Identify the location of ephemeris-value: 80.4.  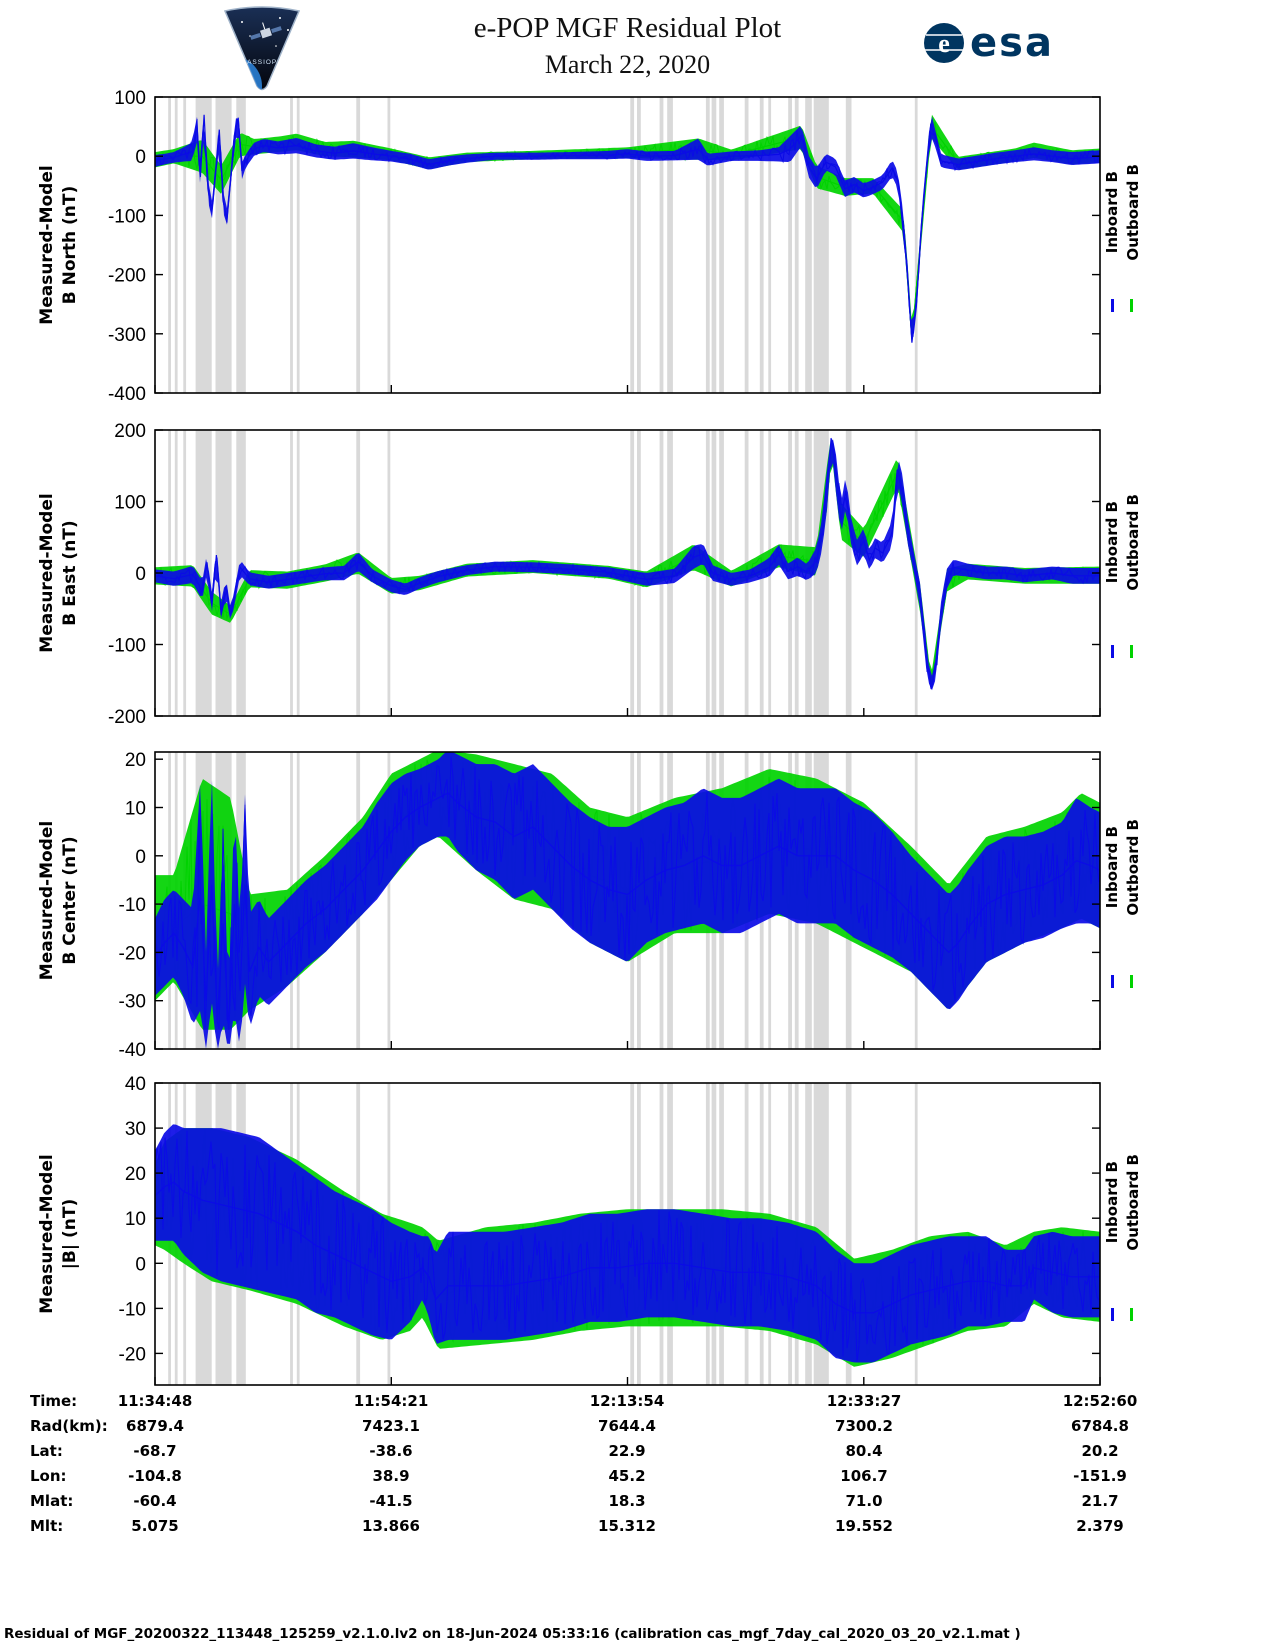
(864, 1451).